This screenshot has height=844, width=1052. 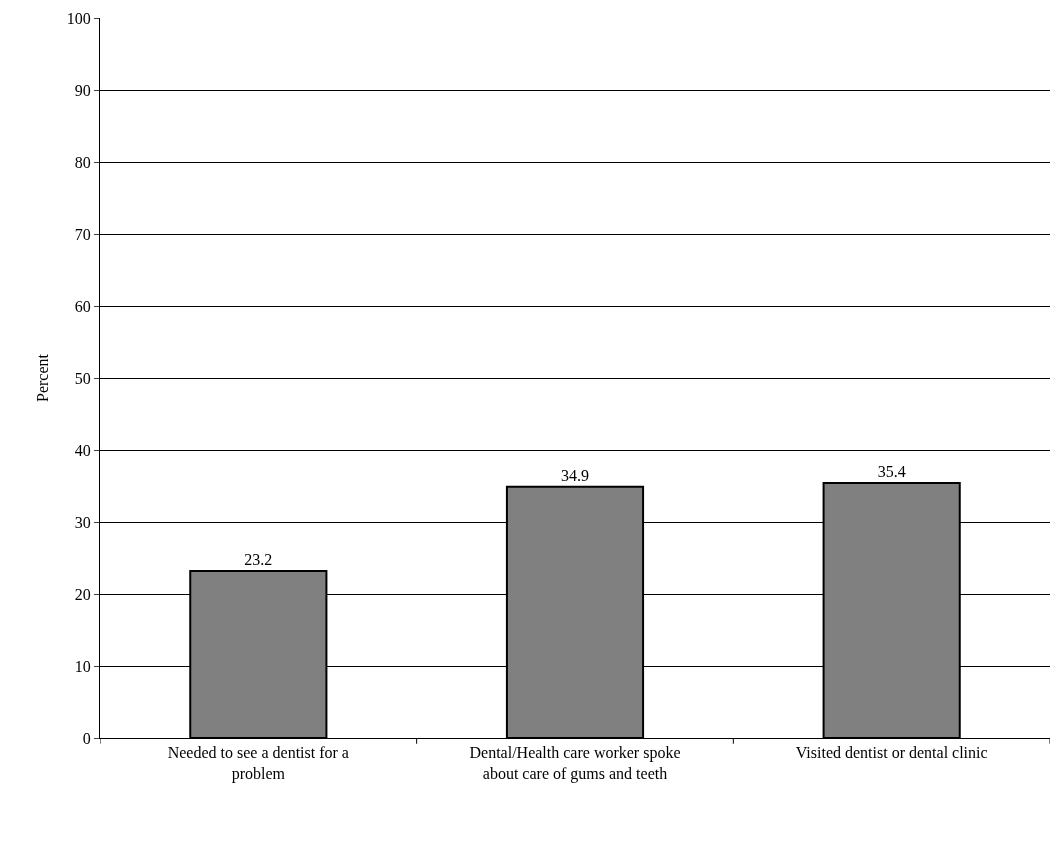 What do you see at coordinates (82, 522) in the screenshot?
I see `y-tick-label: 30` at bounding box center [82, 522].